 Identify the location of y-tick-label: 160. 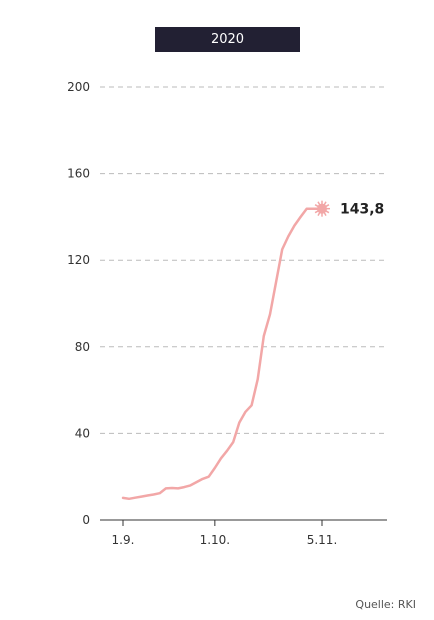
(78, 174).